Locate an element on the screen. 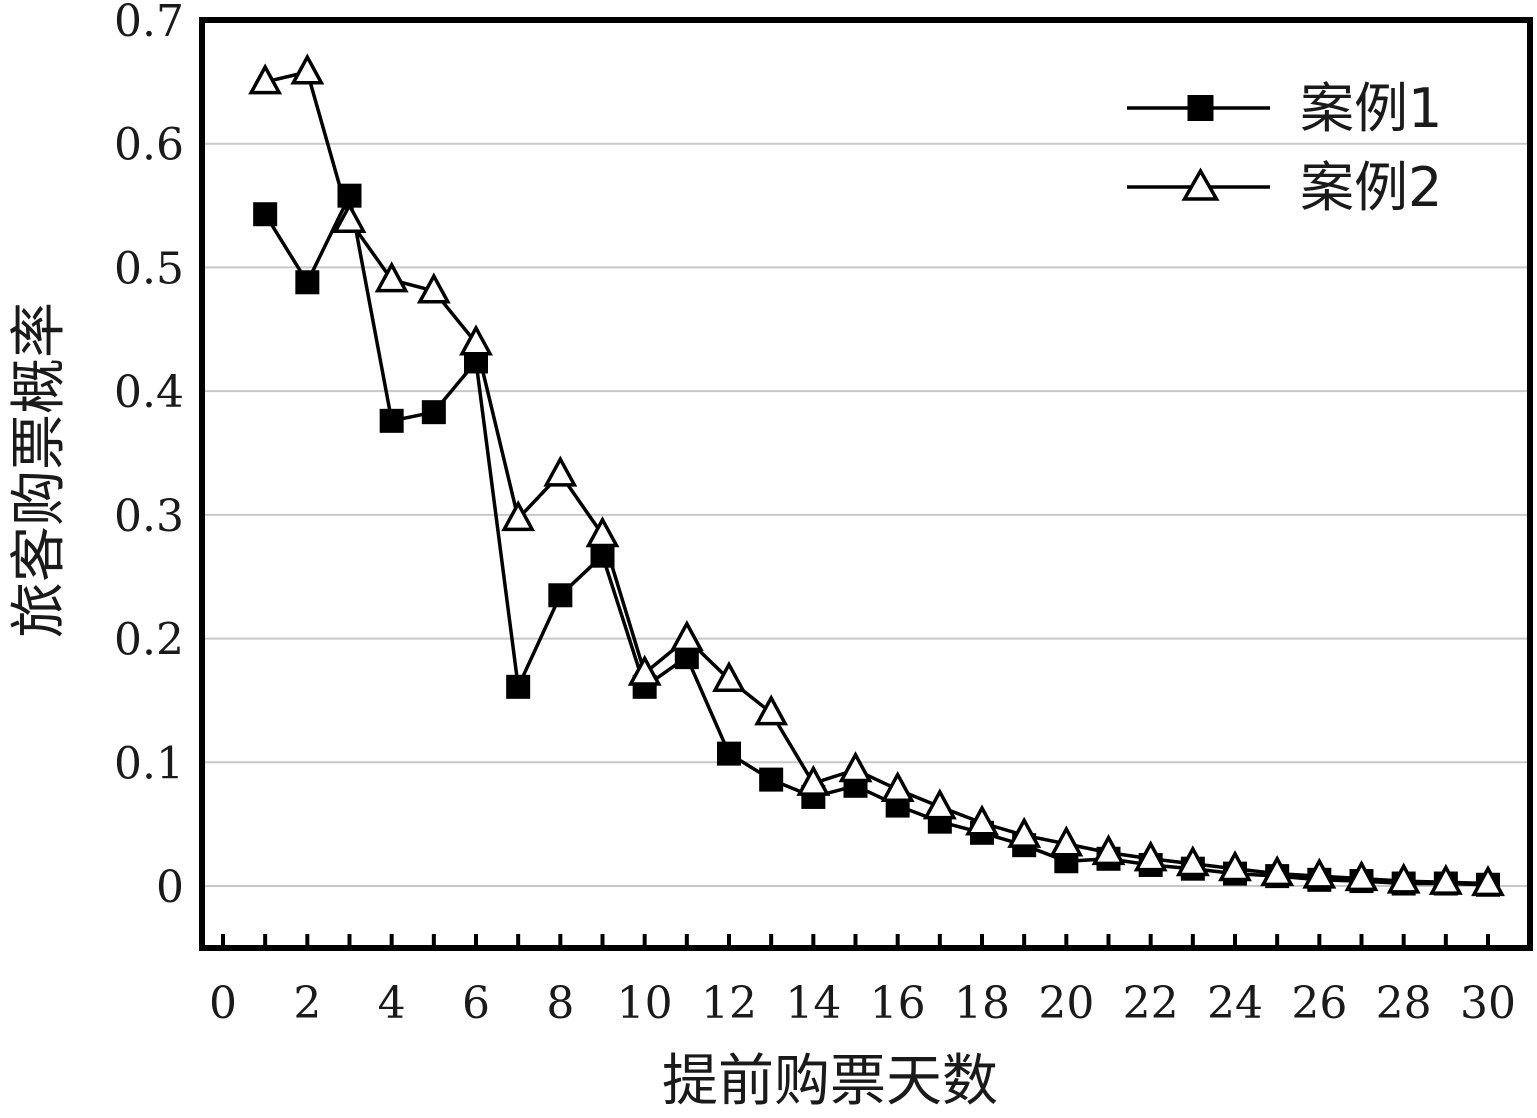  legend-item-1: 案例1 is located at coordinates (1284, 108).